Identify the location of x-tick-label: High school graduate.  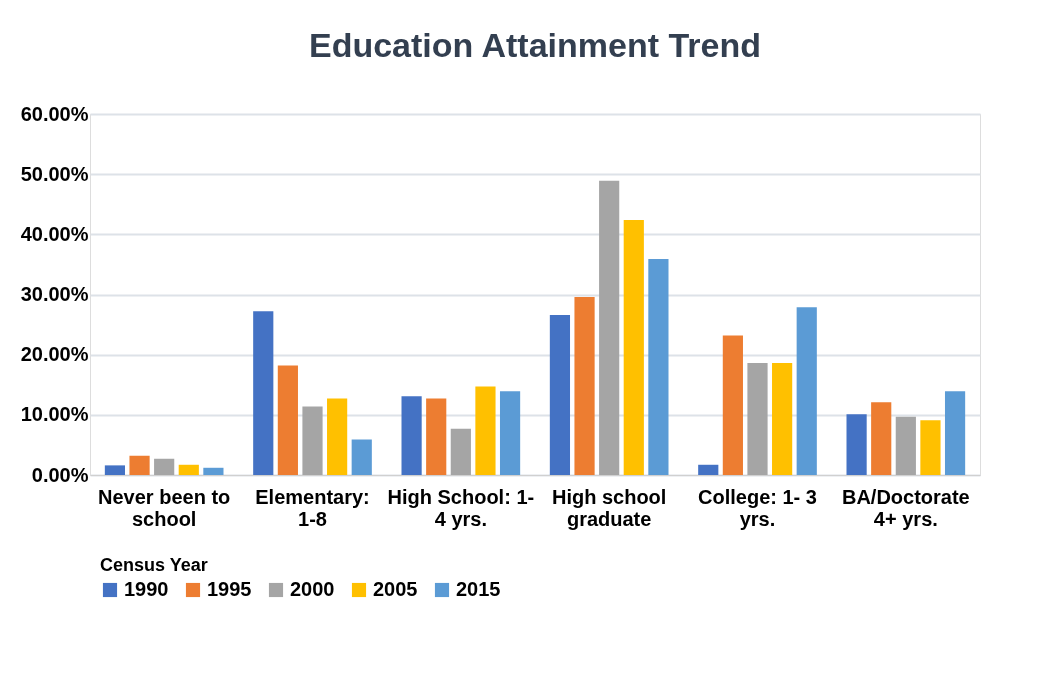
(609, 507).